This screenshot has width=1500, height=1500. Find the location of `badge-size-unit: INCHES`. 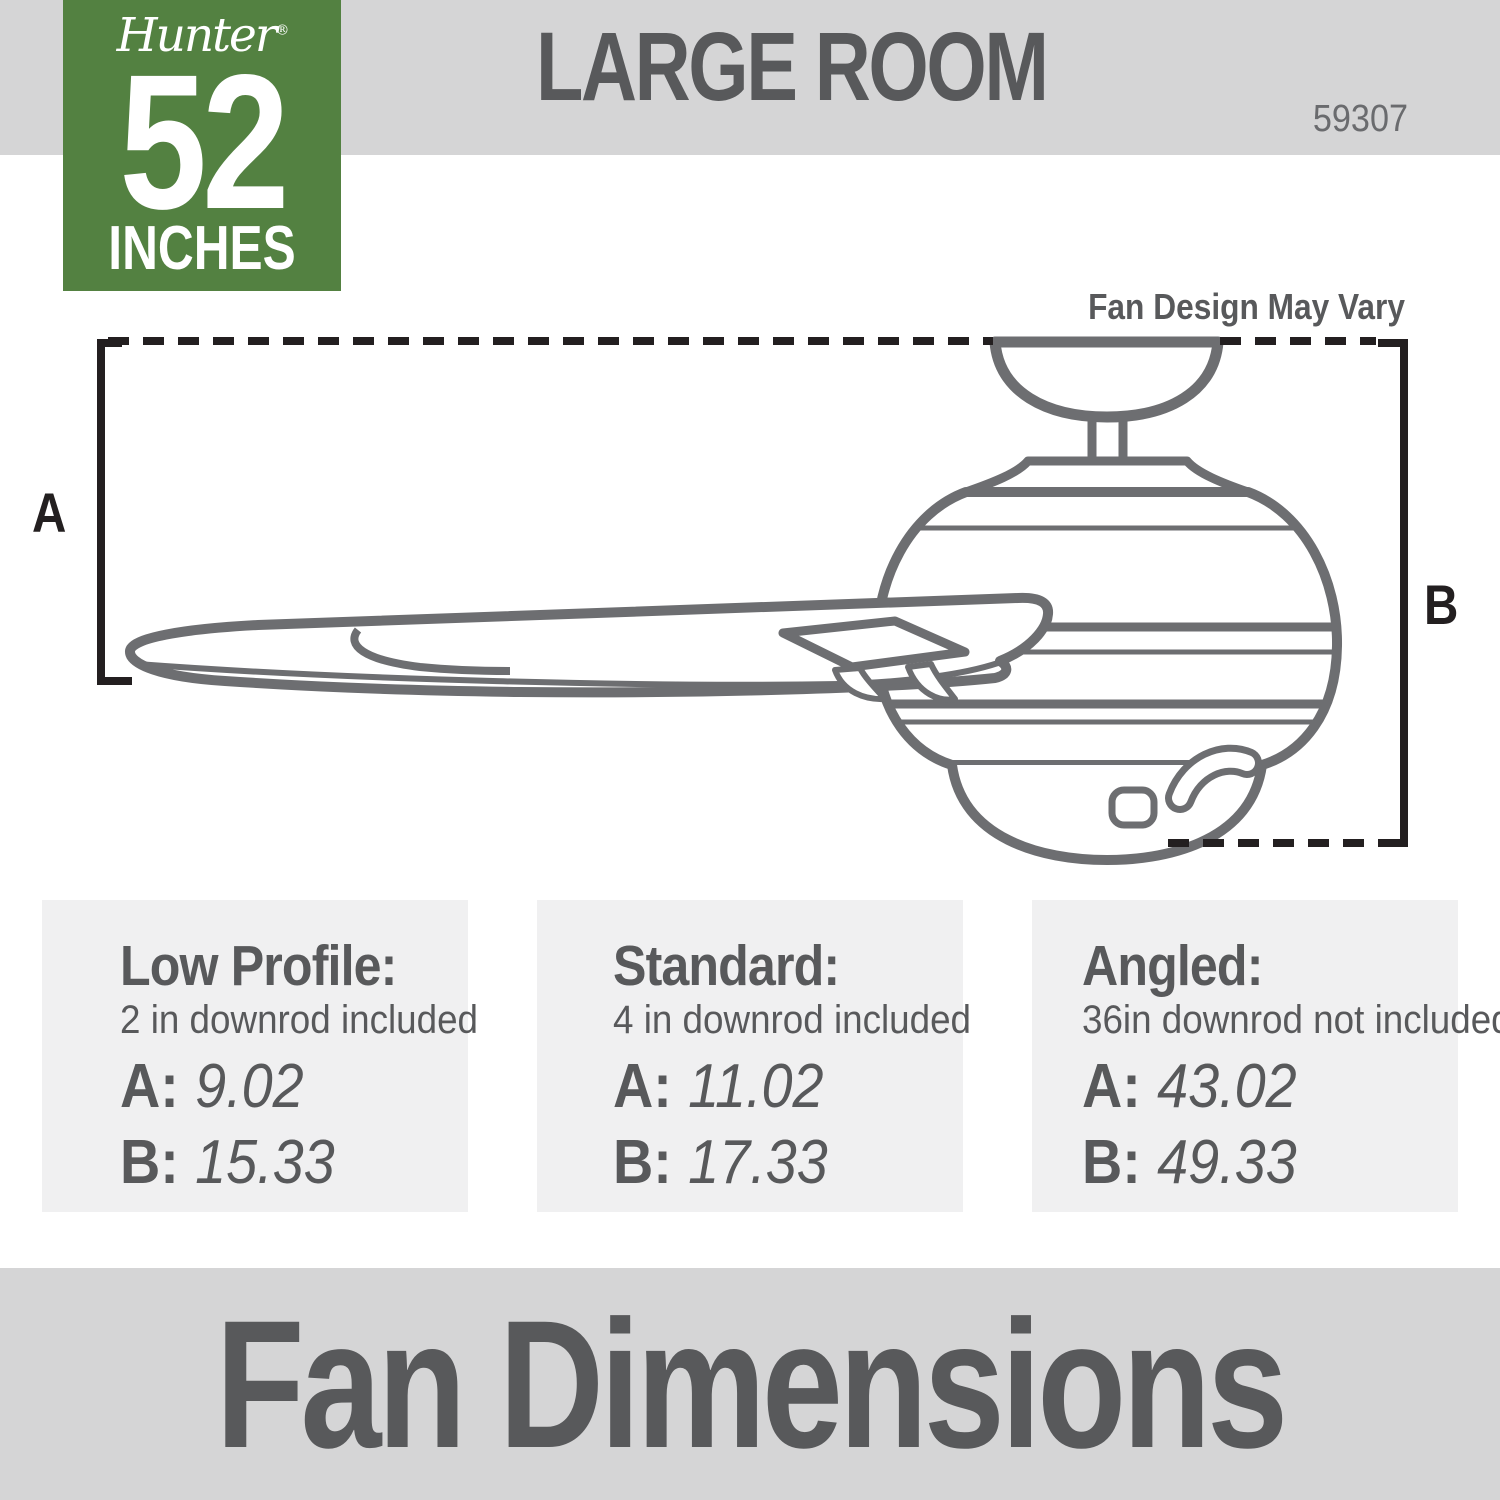

badge-size-unit: INCHES is located at coordinates (202, 248).